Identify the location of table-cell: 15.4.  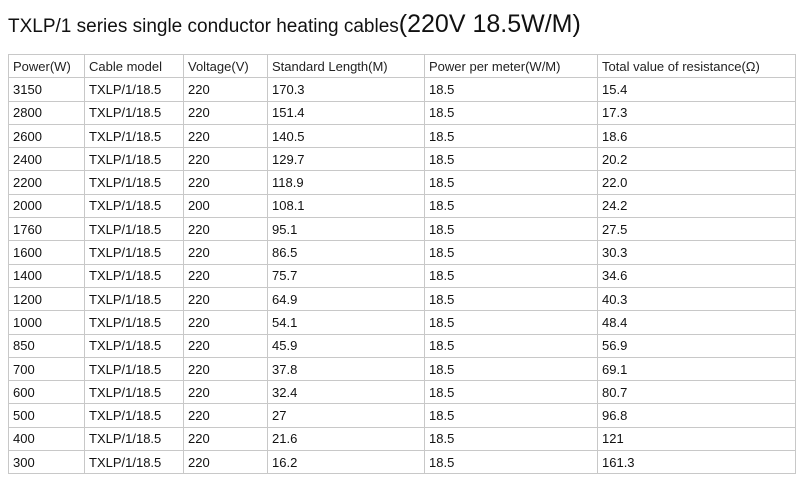
(696, 89).